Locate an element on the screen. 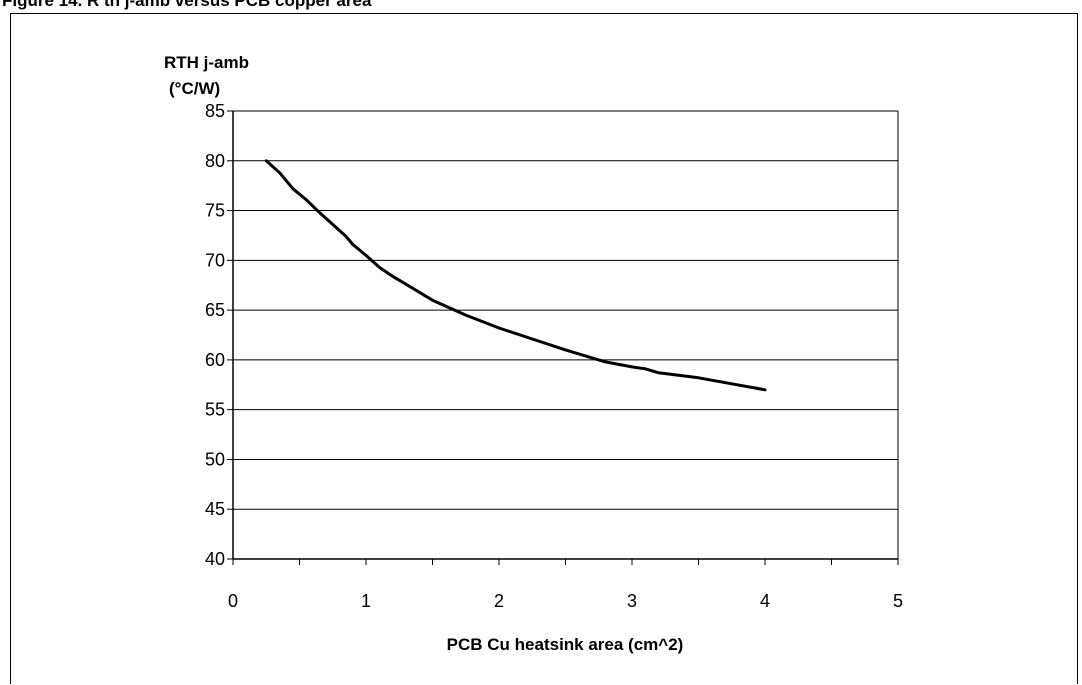 Image resolution: width=1082 pixels, height=685 pixels. x-tick-label: 2 is located at coordinates (499, 601).